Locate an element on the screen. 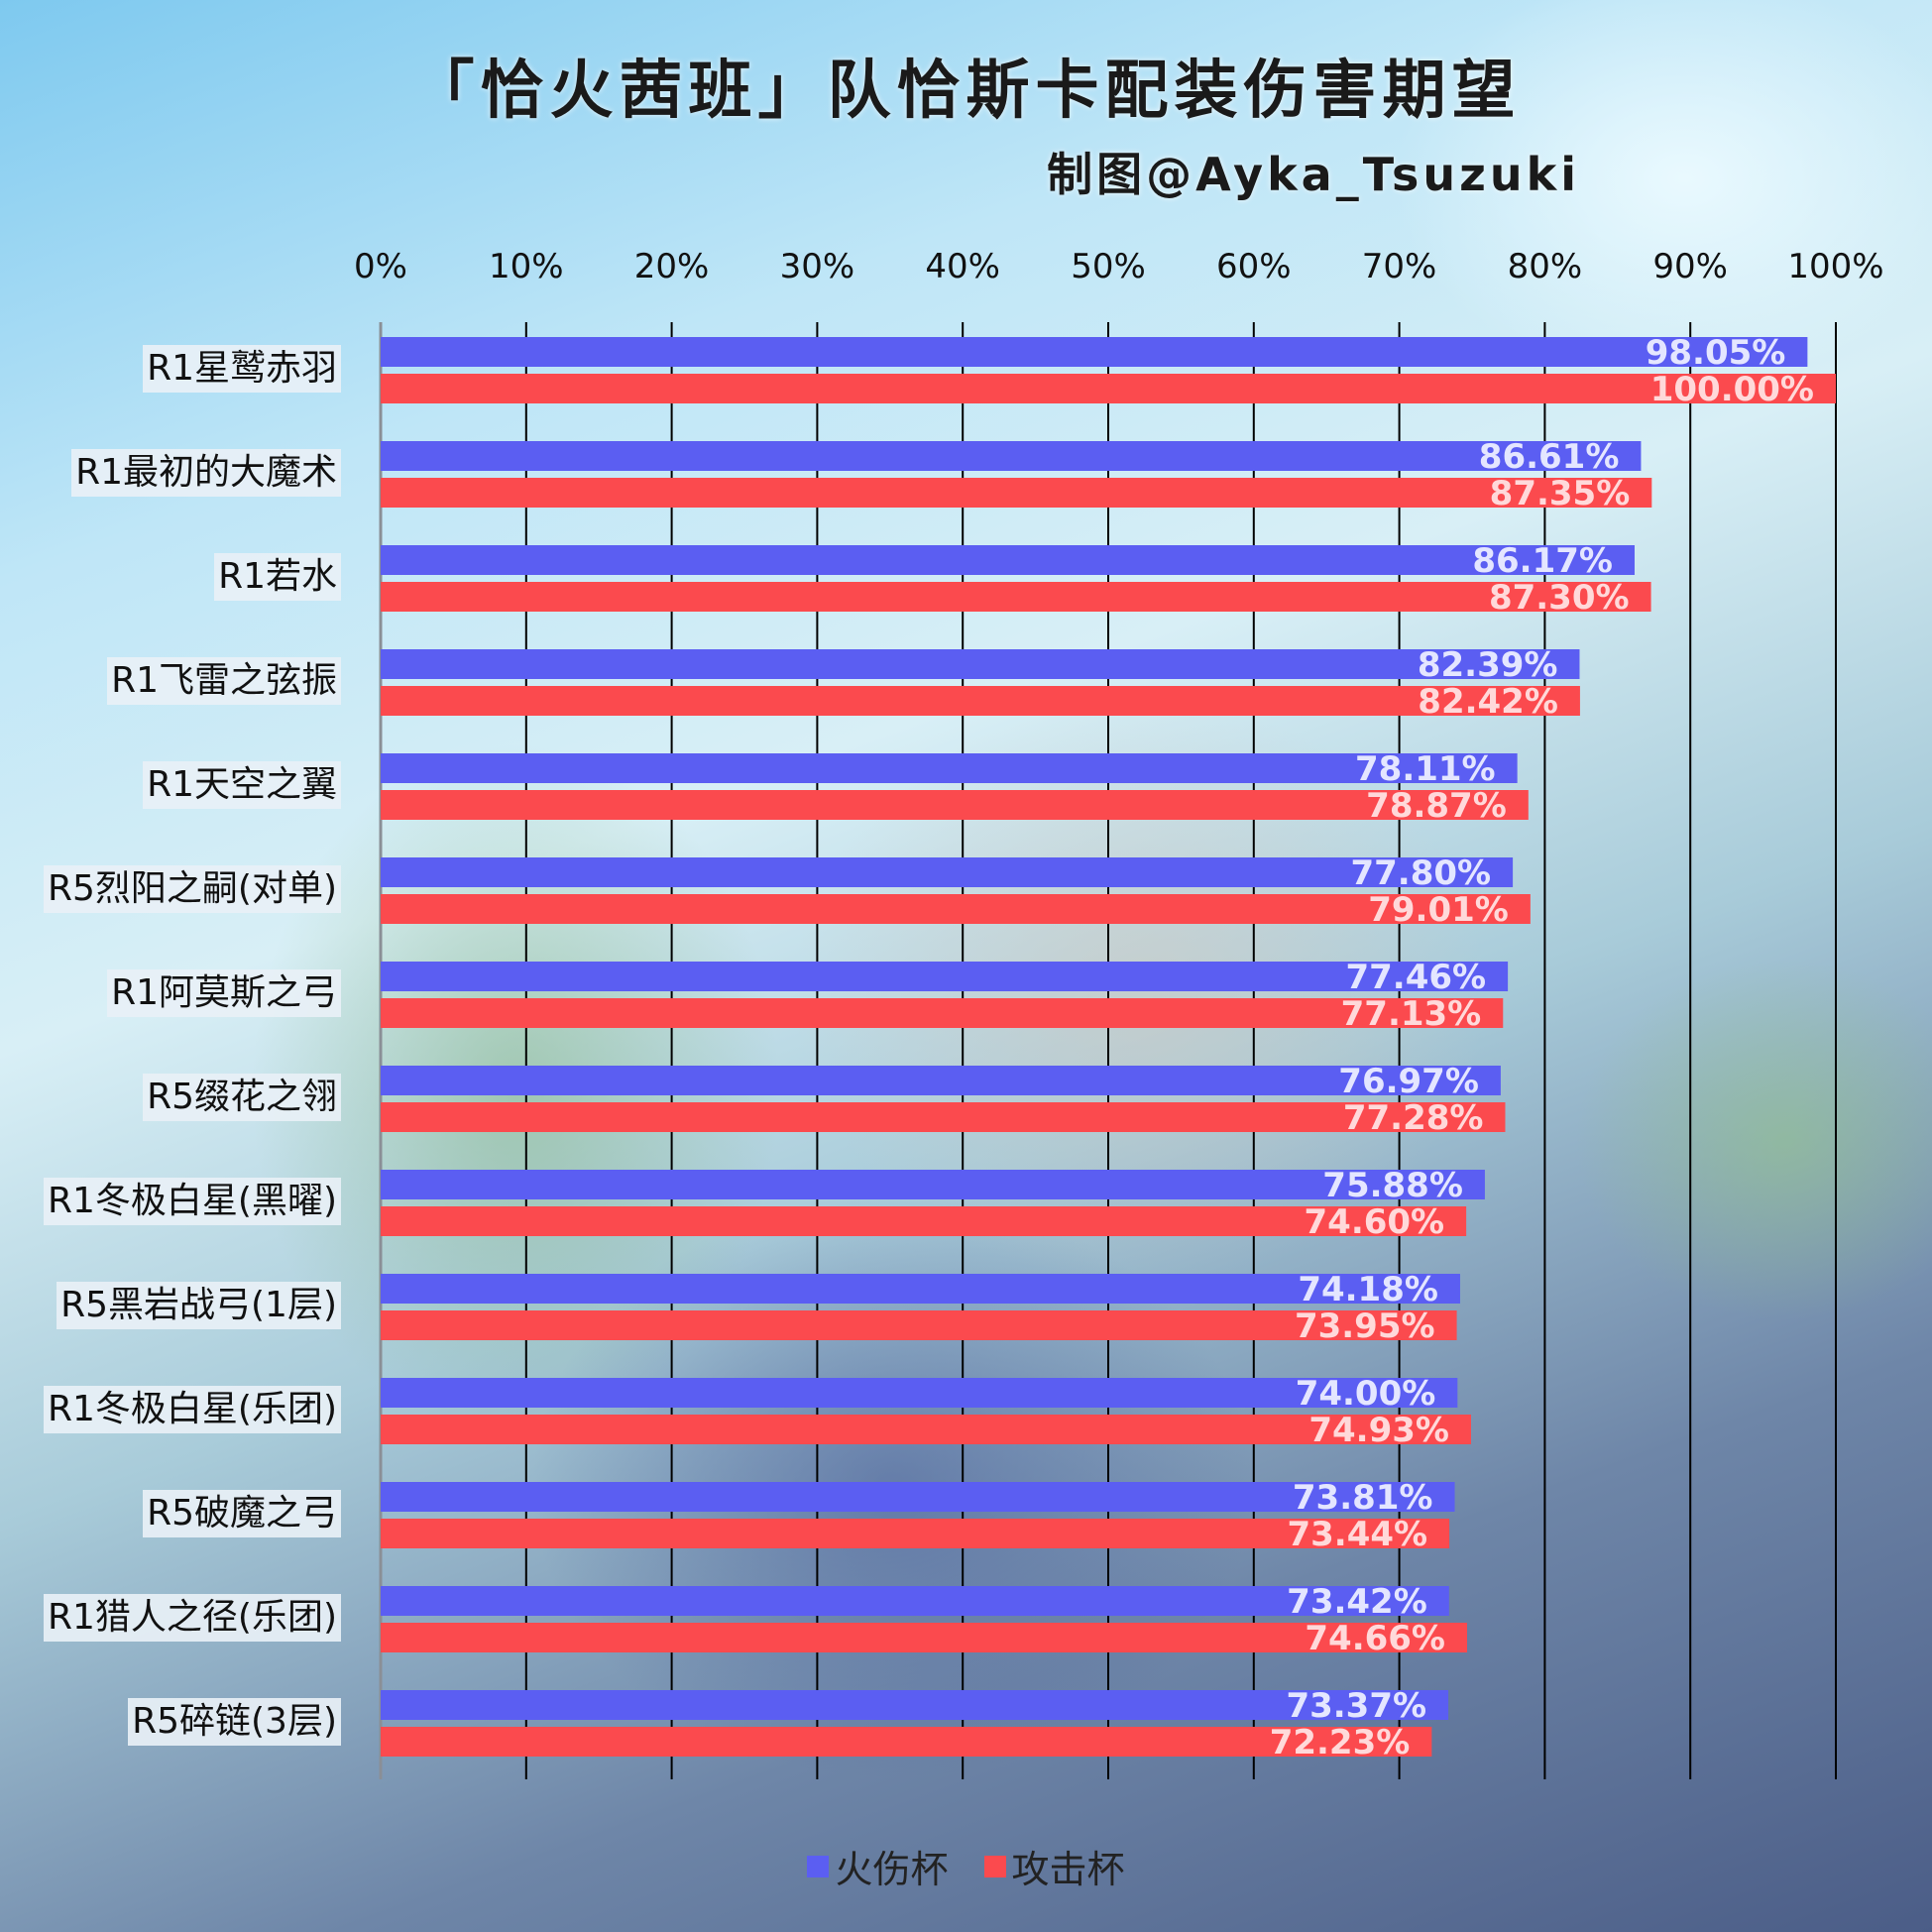  legend-label-atk: 攻击杯 is located at coordinates (1068, 1869).